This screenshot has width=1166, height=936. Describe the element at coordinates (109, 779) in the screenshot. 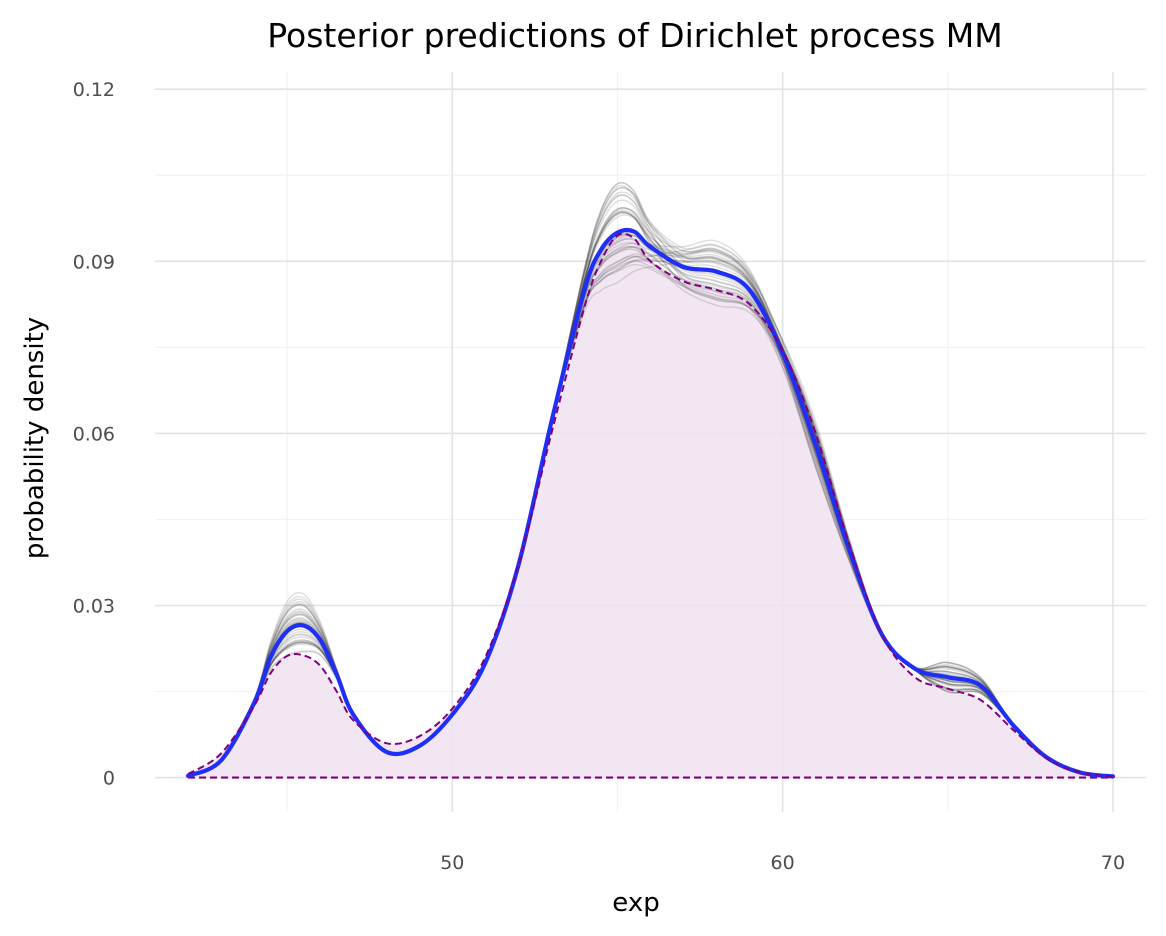

I see `y-tick-label: 0` at that location.